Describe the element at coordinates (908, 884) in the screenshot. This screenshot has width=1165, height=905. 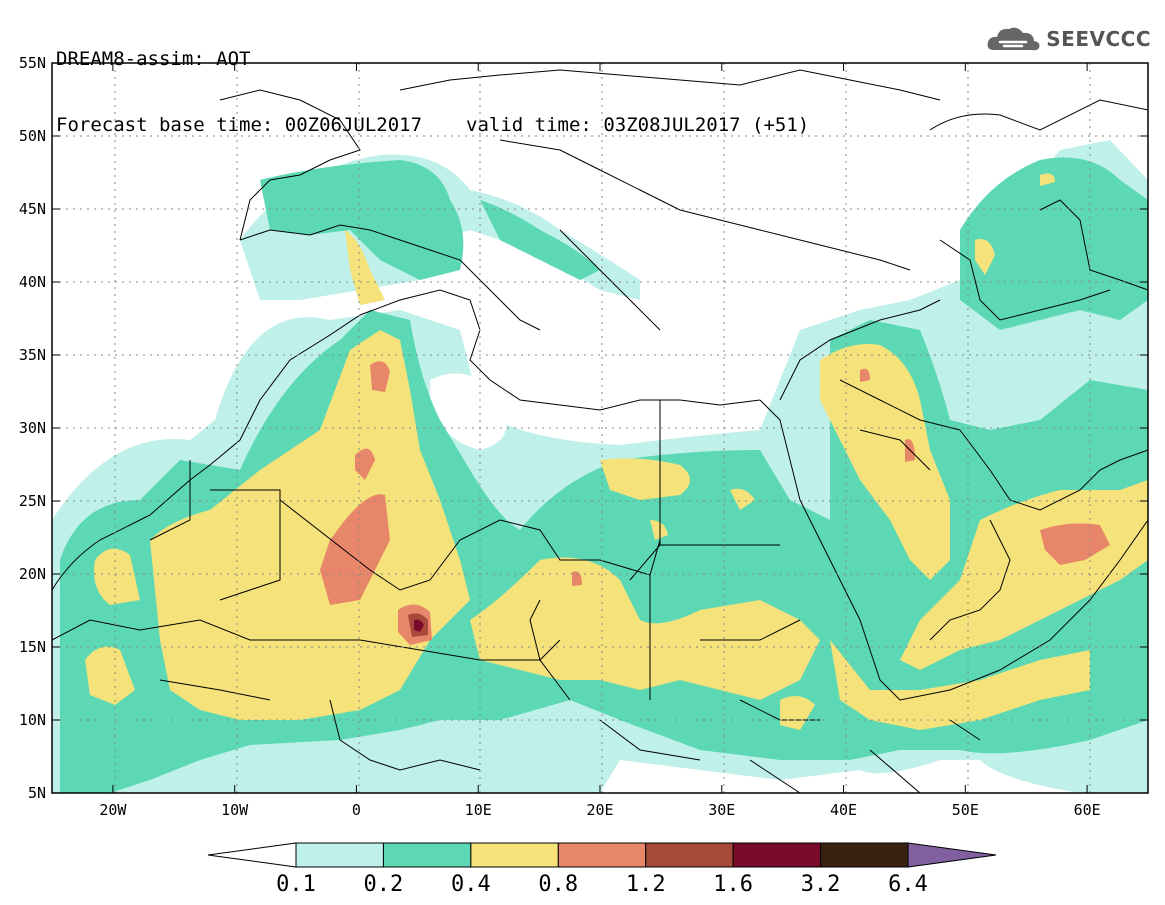
I see `colorbar-label: 6.4` at that location.